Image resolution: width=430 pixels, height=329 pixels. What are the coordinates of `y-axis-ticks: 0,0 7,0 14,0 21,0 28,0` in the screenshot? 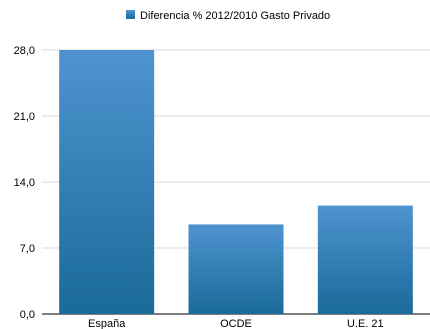 It's located at (24, 183).